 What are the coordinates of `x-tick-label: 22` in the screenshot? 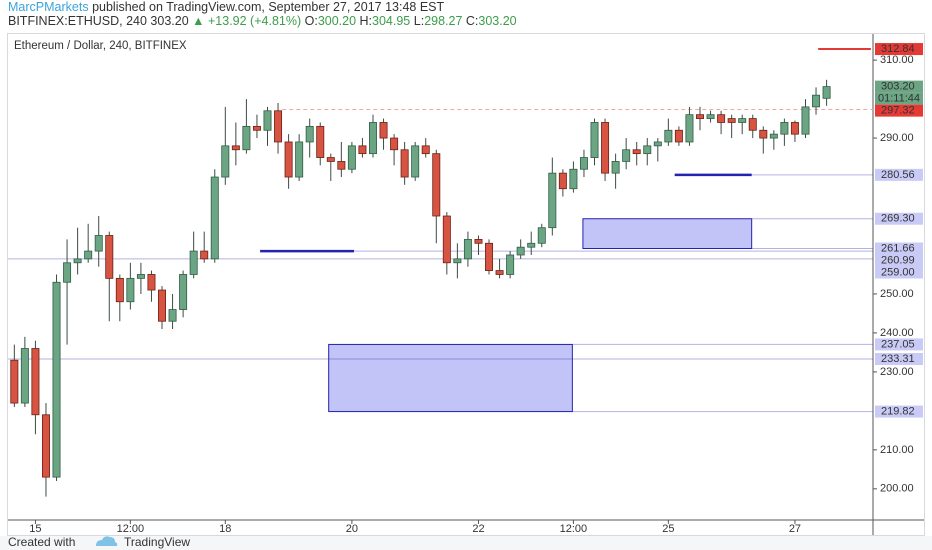 It's located at (478, 529).